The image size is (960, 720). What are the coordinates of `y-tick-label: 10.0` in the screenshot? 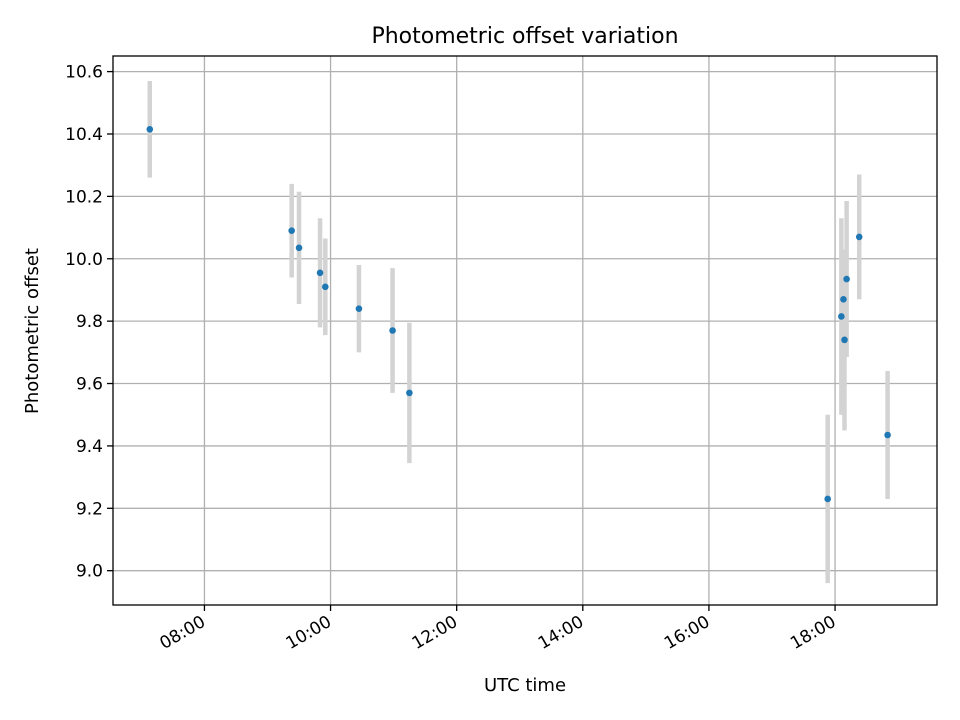 It's located at (84, 260).